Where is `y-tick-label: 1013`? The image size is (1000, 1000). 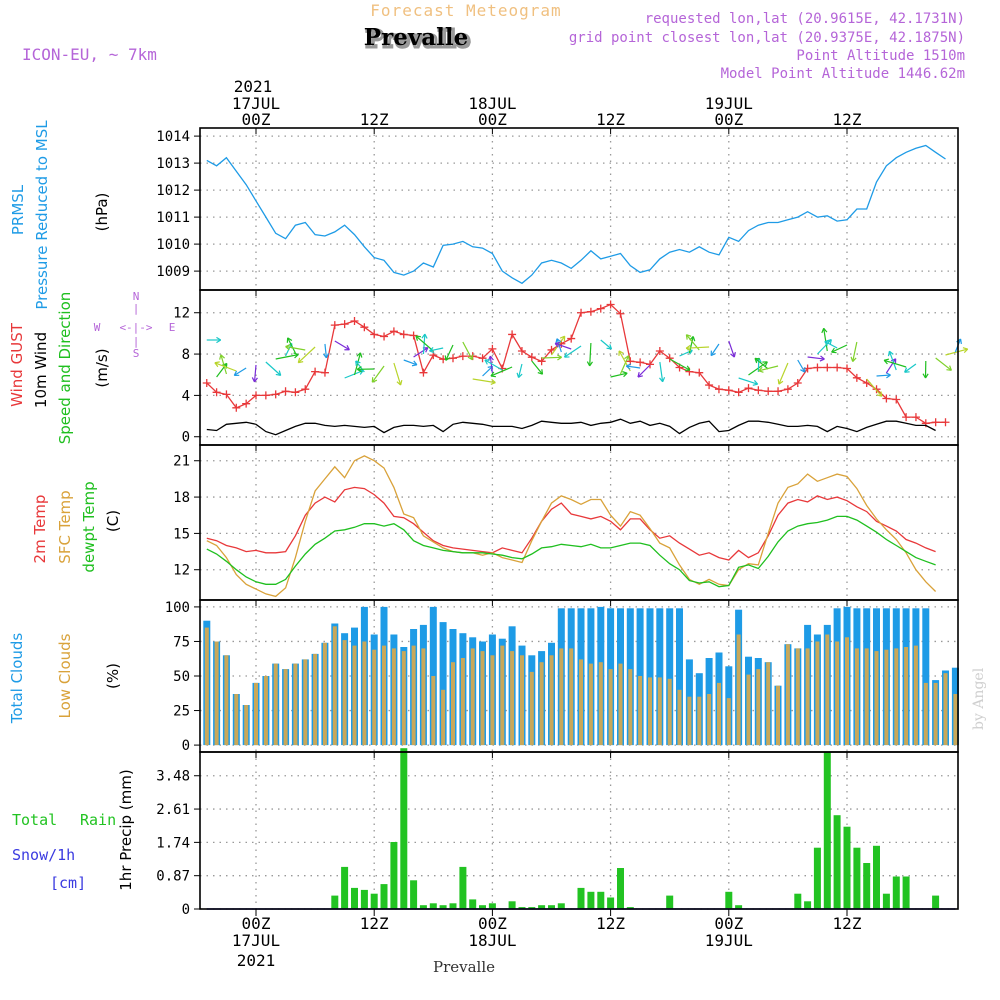 y-tick-label: 1013 is located at coordinates (173, 164).